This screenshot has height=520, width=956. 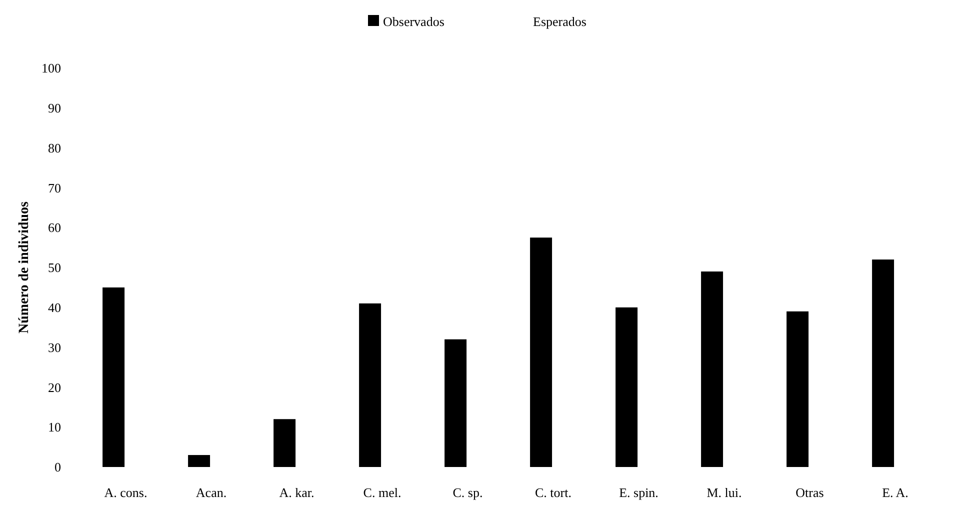 I want to click on y-tick-label: 80, so click(x=54, y=148).